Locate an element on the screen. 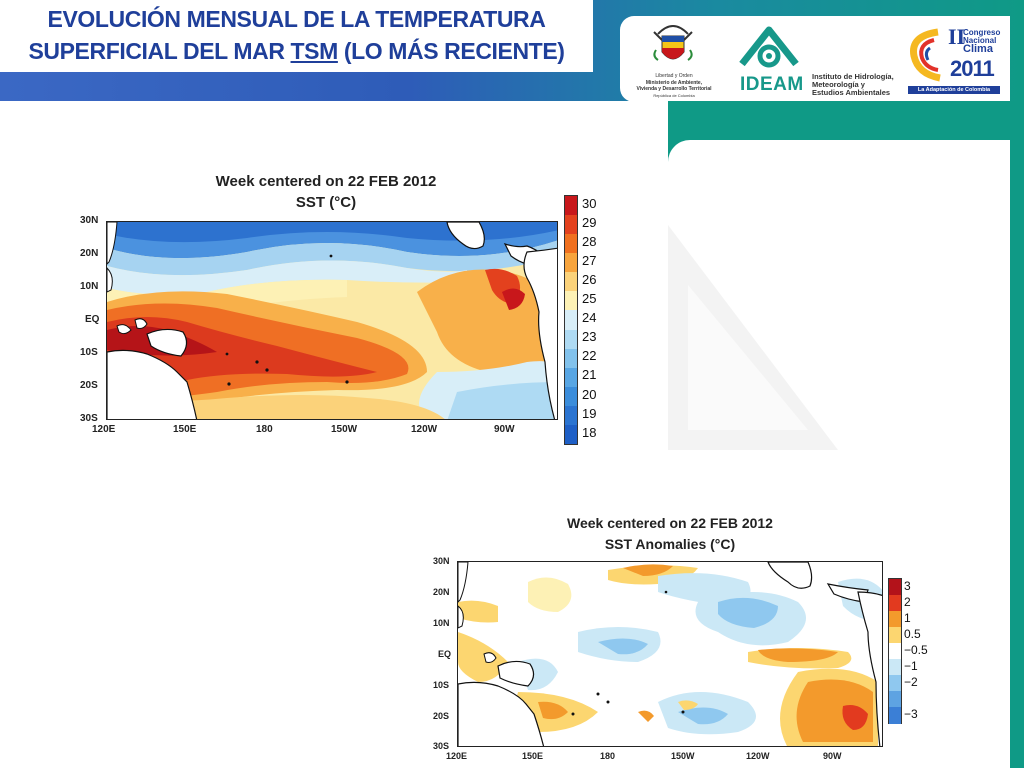 This screenshot has height=768, width=1024. sst-lon-tick: 90W is located at coordinates (504, 429).